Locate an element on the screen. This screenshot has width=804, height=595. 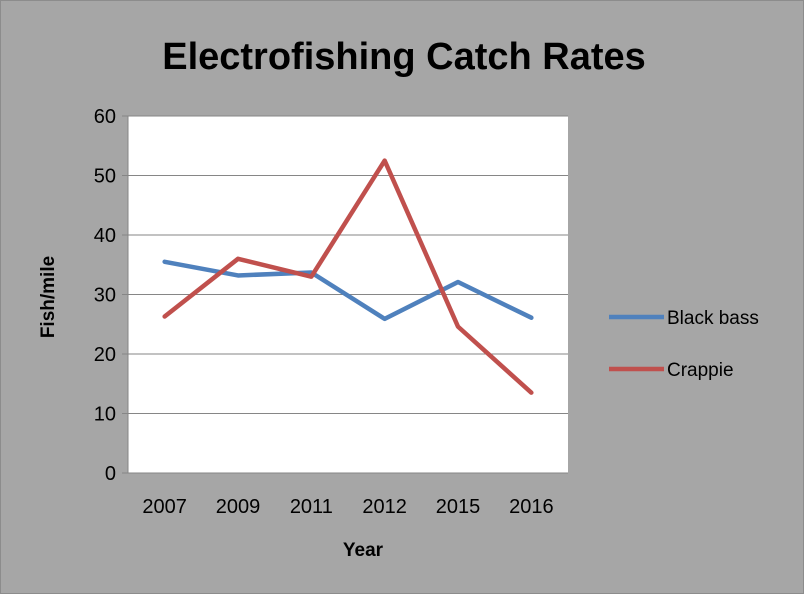
x-tick-label: 2007 is located at coordinates (164, 507).